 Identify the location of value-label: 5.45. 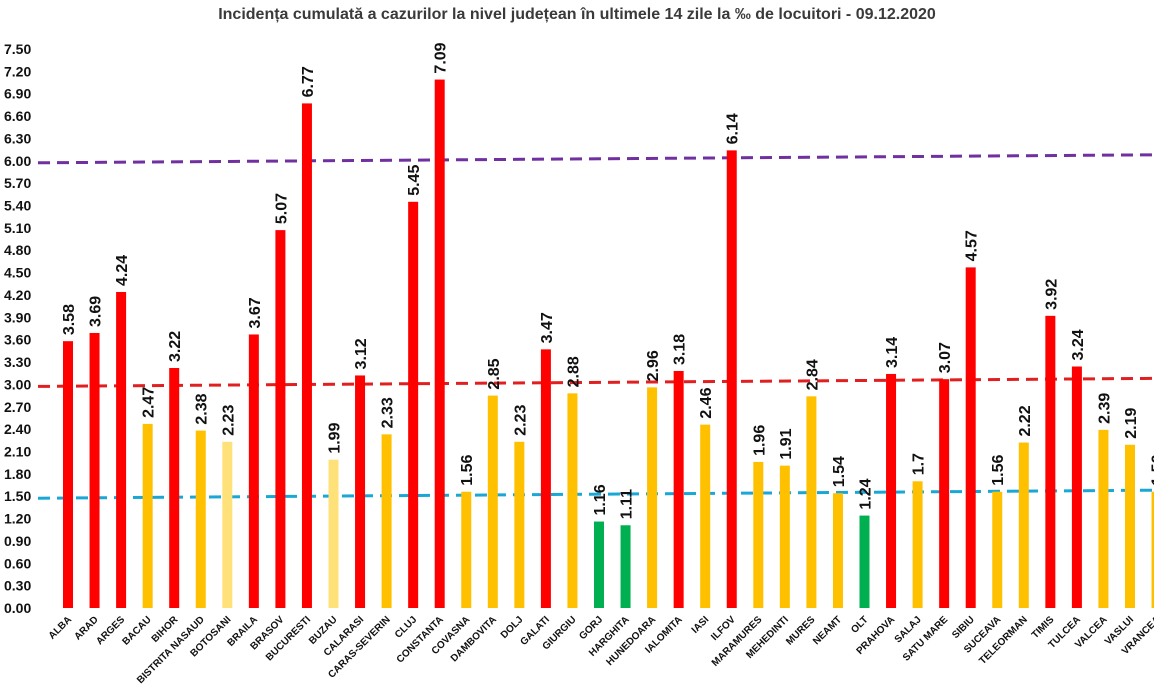
(414, 180).